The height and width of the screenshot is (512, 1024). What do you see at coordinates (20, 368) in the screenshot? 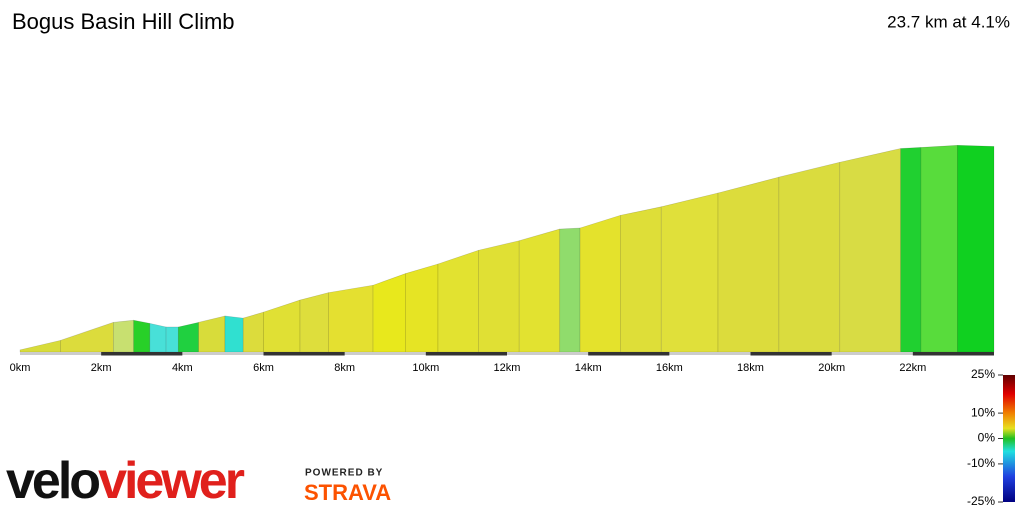
I see `x-tick-label: 0km` at bounding box center [20, 368].